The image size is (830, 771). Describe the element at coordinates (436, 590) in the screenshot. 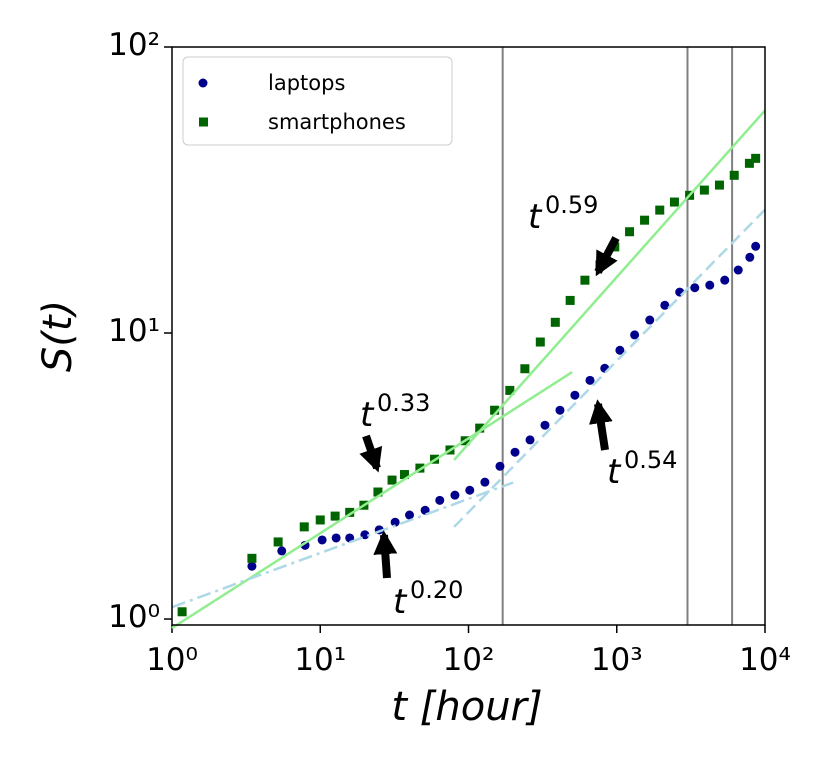

I see `annotation-exponent: 0.20` at that location.